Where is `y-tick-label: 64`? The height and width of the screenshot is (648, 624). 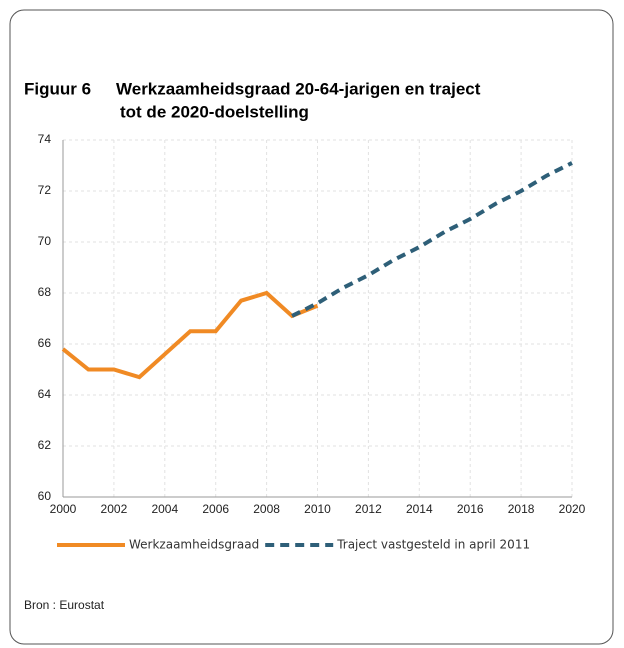 y-tick-label: 64 is located at coordinates (45, 394).